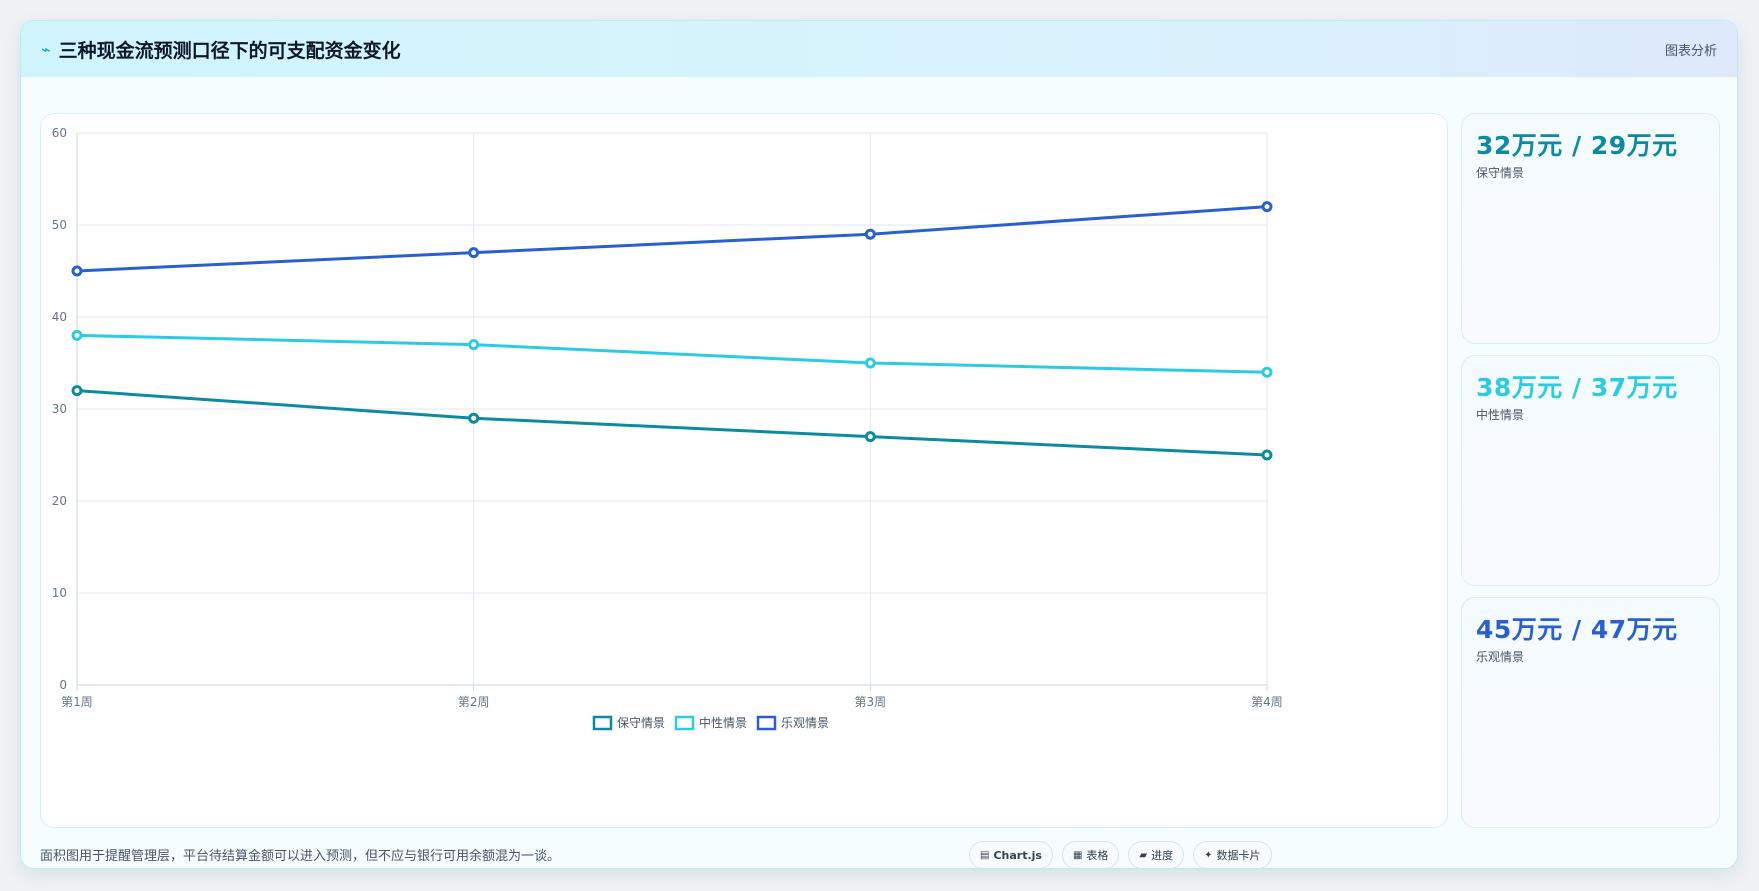 This screenshot has height=891, width=1759. What do you see at coordinates (1143, 855) in the screenshot?
I see `progress-icon: ▰` at bounding box center [1143, 855].